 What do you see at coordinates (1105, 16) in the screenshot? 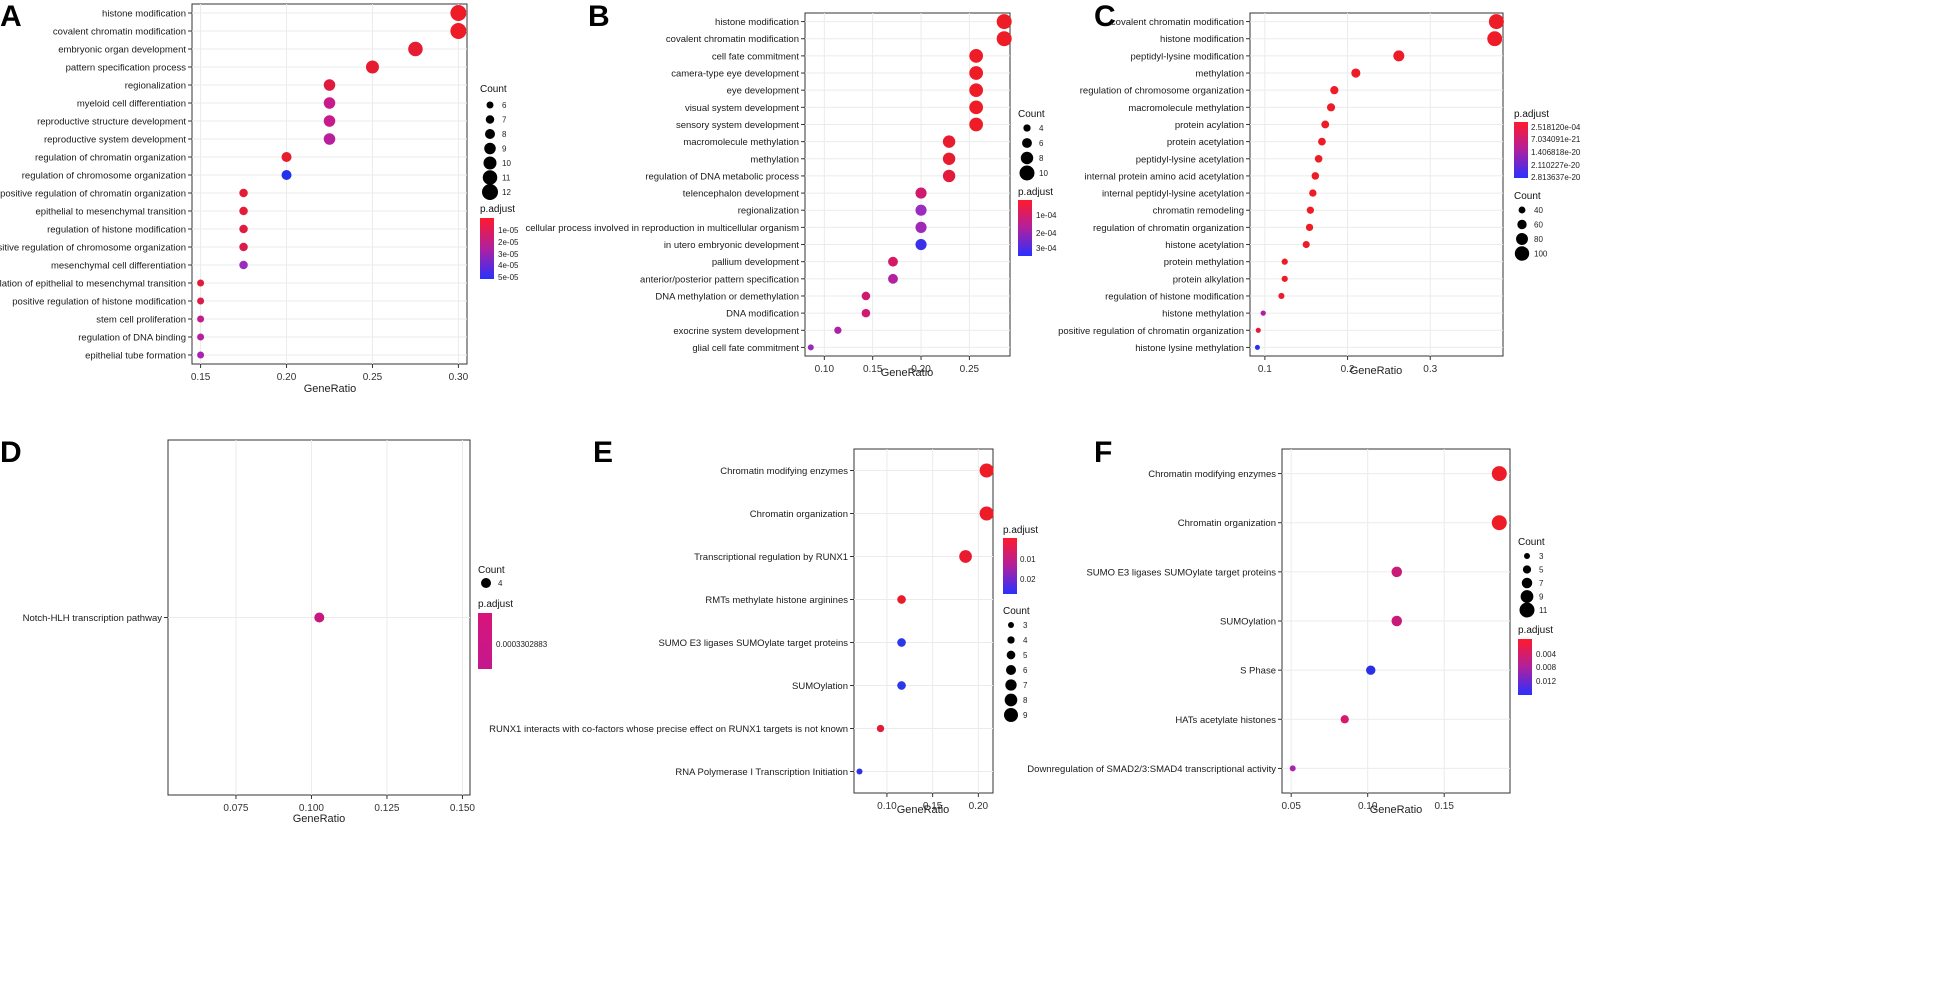
I see `panel-label-C: C` at bounding box center [1105, 16].